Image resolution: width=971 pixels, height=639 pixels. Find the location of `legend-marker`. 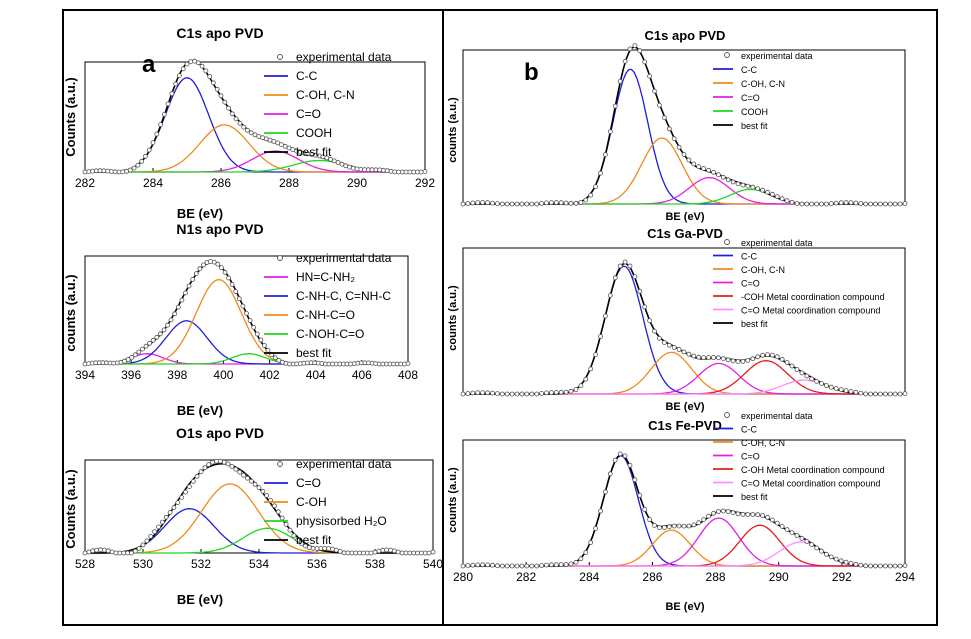

legend-marker is located at coordinates (280, 57).